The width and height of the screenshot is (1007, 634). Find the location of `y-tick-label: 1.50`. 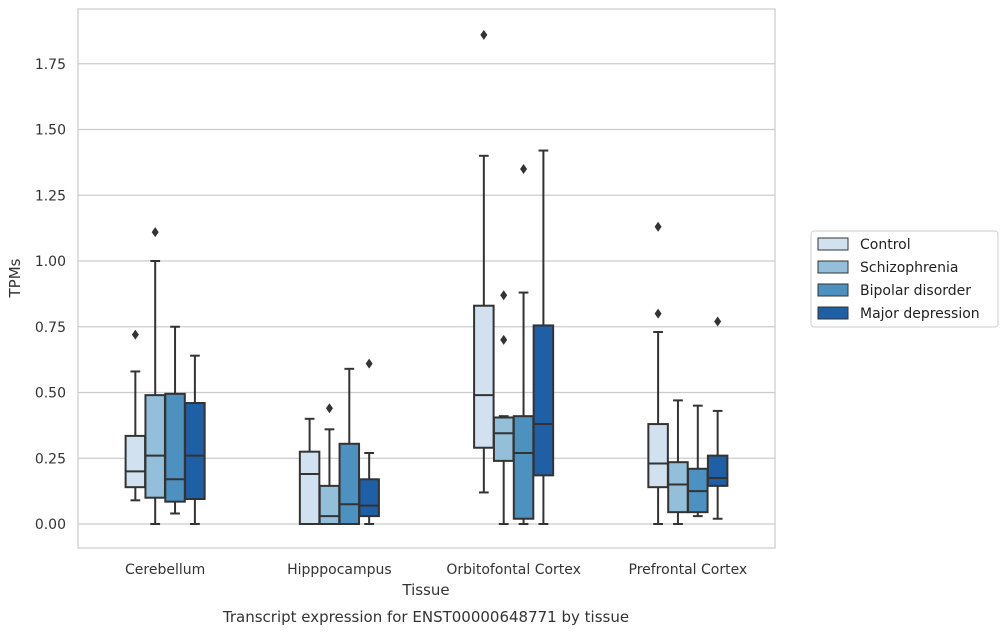

y-tick-label: 1.50 is located at coordinates (50, 131).